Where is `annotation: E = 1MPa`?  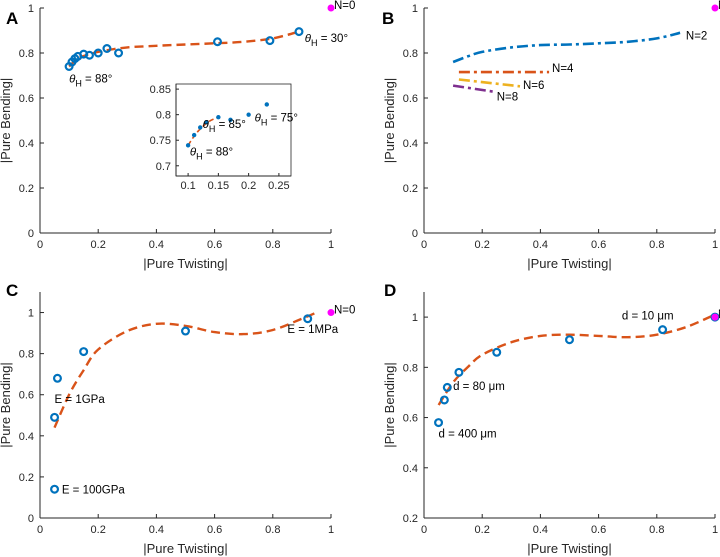
annotation: E = 1MPa is located at coordinates (312, 330).